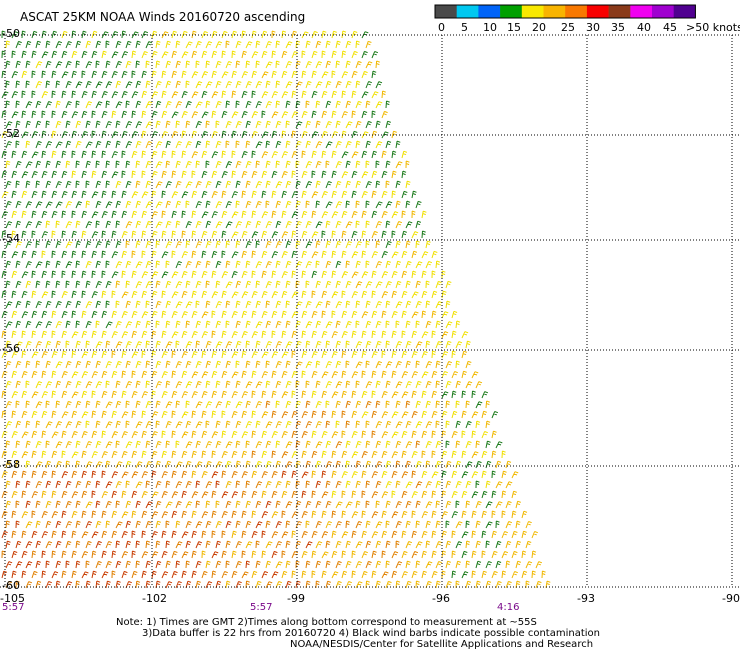  I want to click on lon-label: -90, so click(731, 598).